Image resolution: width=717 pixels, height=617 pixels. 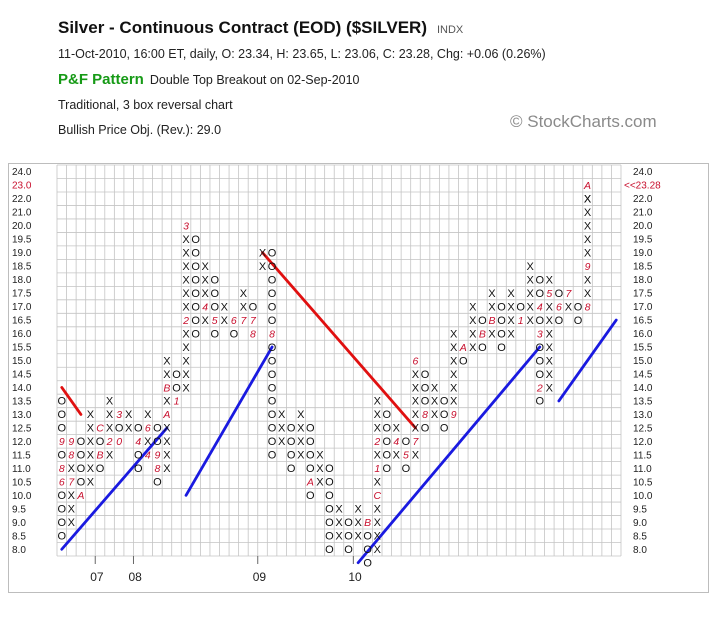 What do you see at coordinates (148, 456) in the screenshot?
I see `month-mark: 4` at bounding box center [148, 456].